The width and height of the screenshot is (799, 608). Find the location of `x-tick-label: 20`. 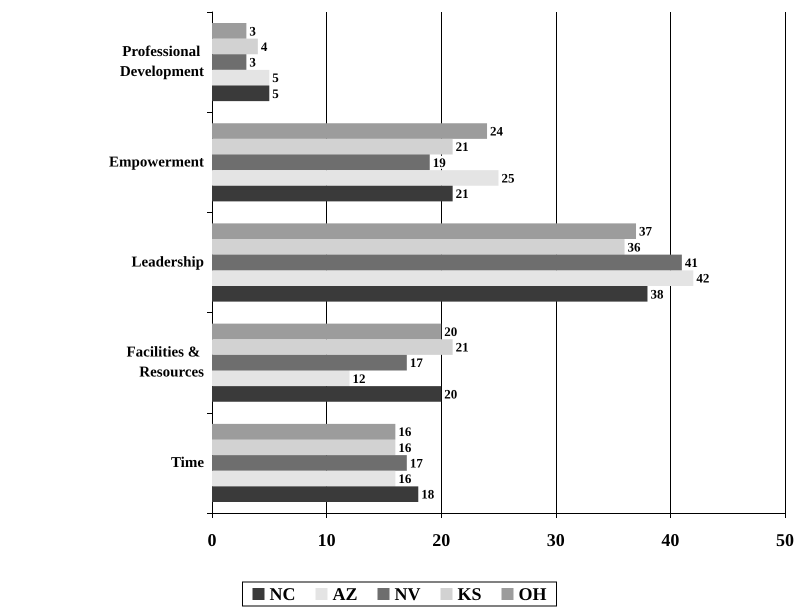

x-tick-label: 20 is located at coordinates (441, 540).